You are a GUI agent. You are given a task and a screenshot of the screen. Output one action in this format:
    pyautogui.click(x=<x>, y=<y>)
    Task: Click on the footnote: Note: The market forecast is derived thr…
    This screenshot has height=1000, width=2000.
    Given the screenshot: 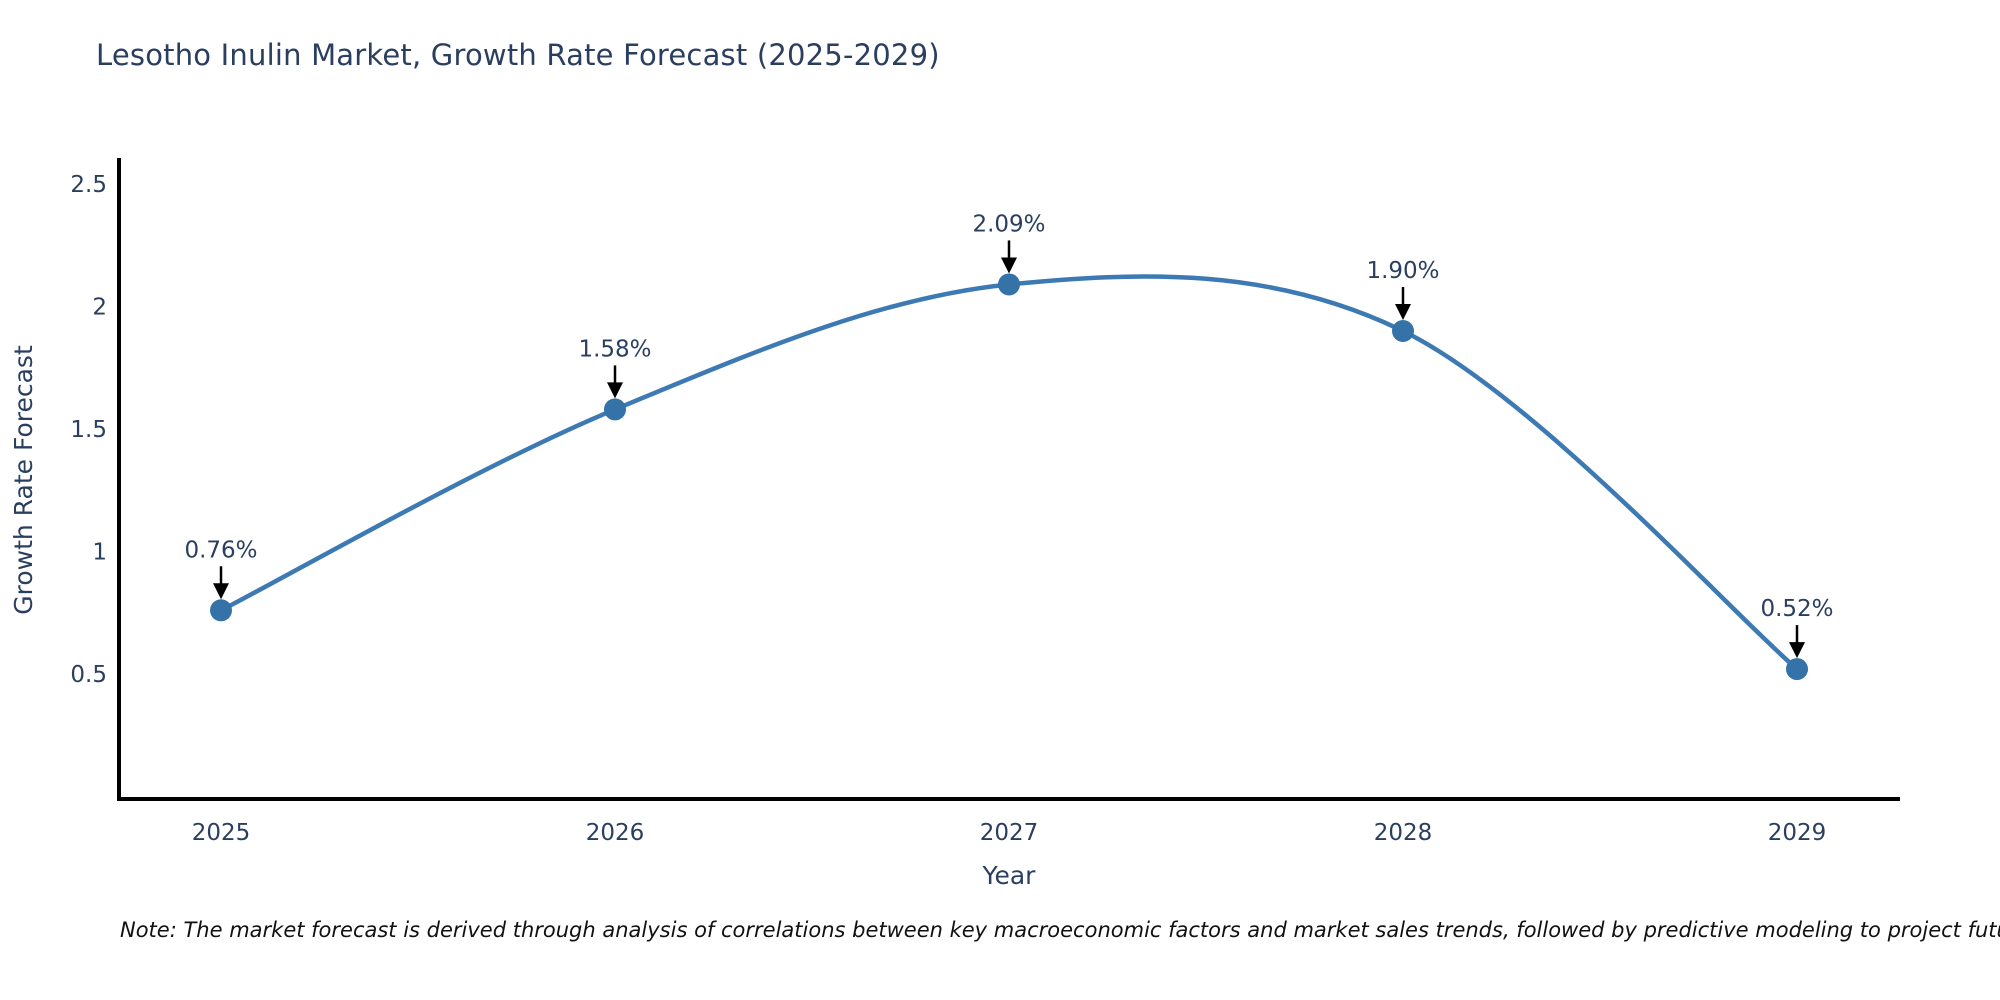 What is the action you would take?
    pyautogui.click(x=1060, y=930)
    